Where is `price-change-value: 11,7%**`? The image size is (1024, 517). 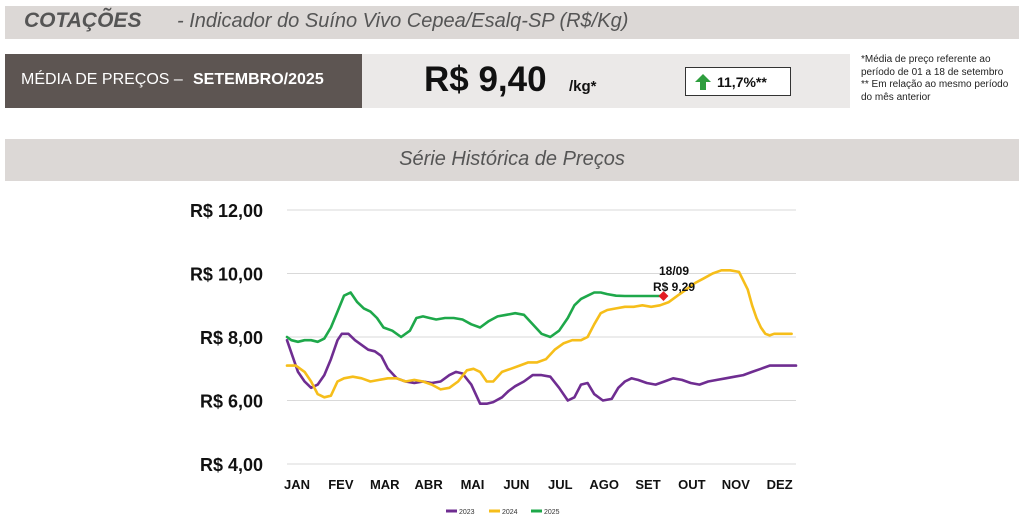
price-change-value: 11,7%** is located at coordinates (742, 82).